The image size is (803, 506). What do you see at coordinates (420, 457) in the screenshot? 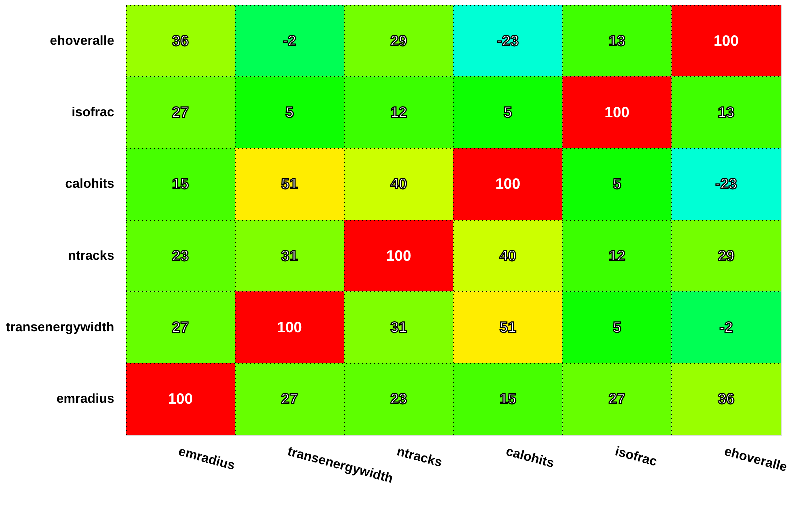
I see `x-tick-label: ntracks` at bounding box center [420, 457].